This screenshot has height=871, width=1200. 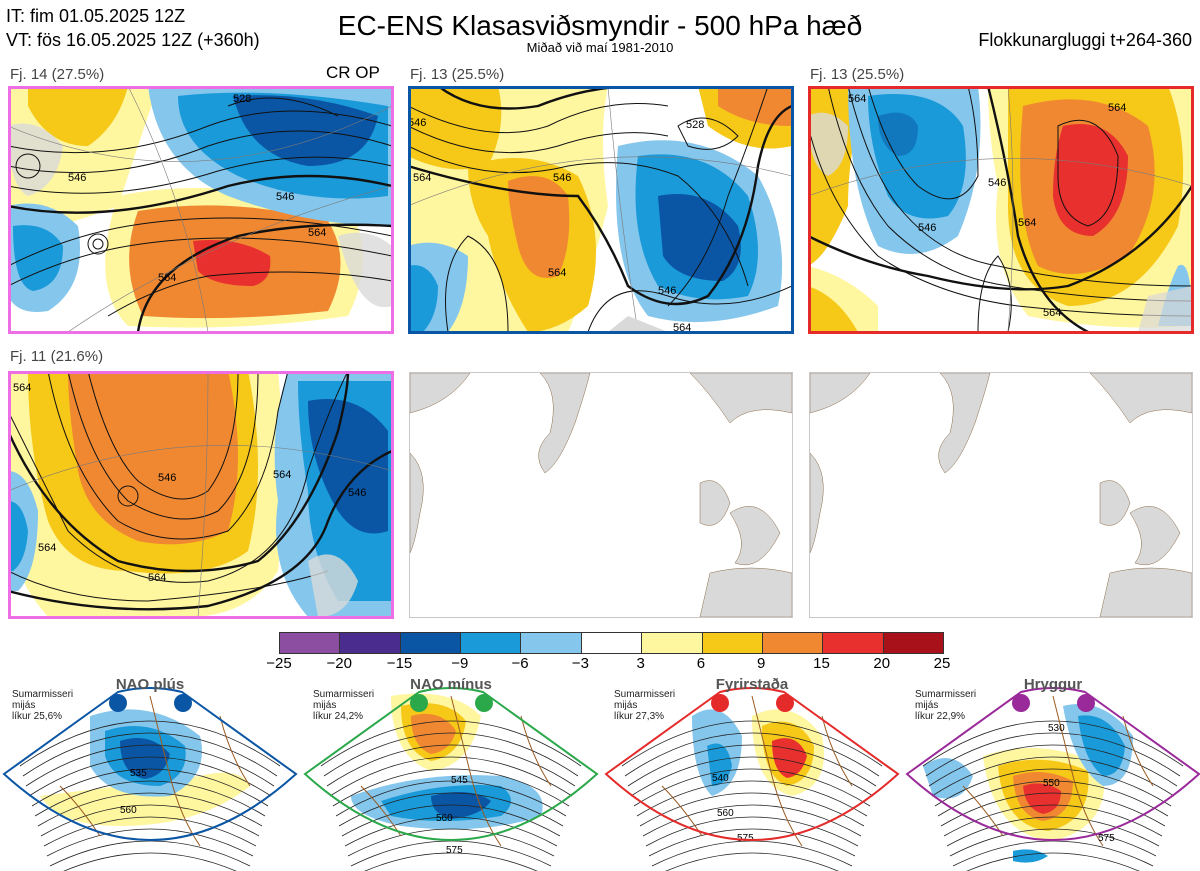 I want to click on colorbar-tick-label: 6, so click(x=701, y=663).